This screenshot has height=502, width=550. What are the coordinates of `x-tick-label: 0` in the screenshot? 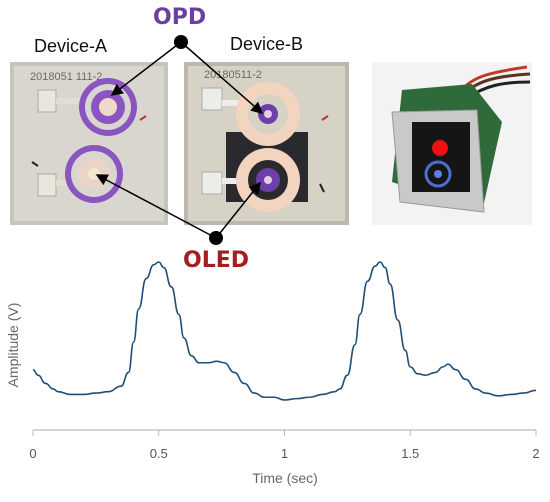 It's located at (32, 453).